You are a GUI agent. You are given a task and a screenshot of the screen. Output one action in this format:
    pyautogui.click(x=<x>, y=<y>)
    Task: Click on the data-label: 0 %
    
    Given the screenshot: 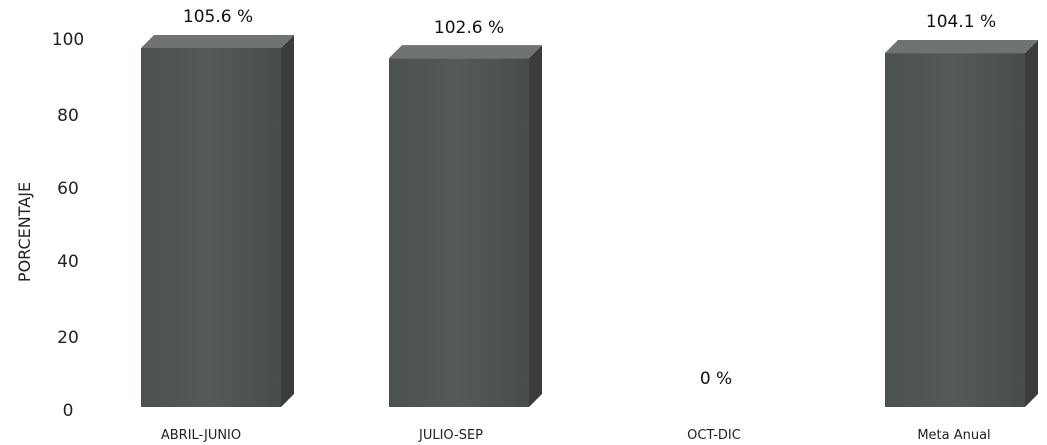 What is the action you would take?
    pyautogui.click(x=716, y=379)
    